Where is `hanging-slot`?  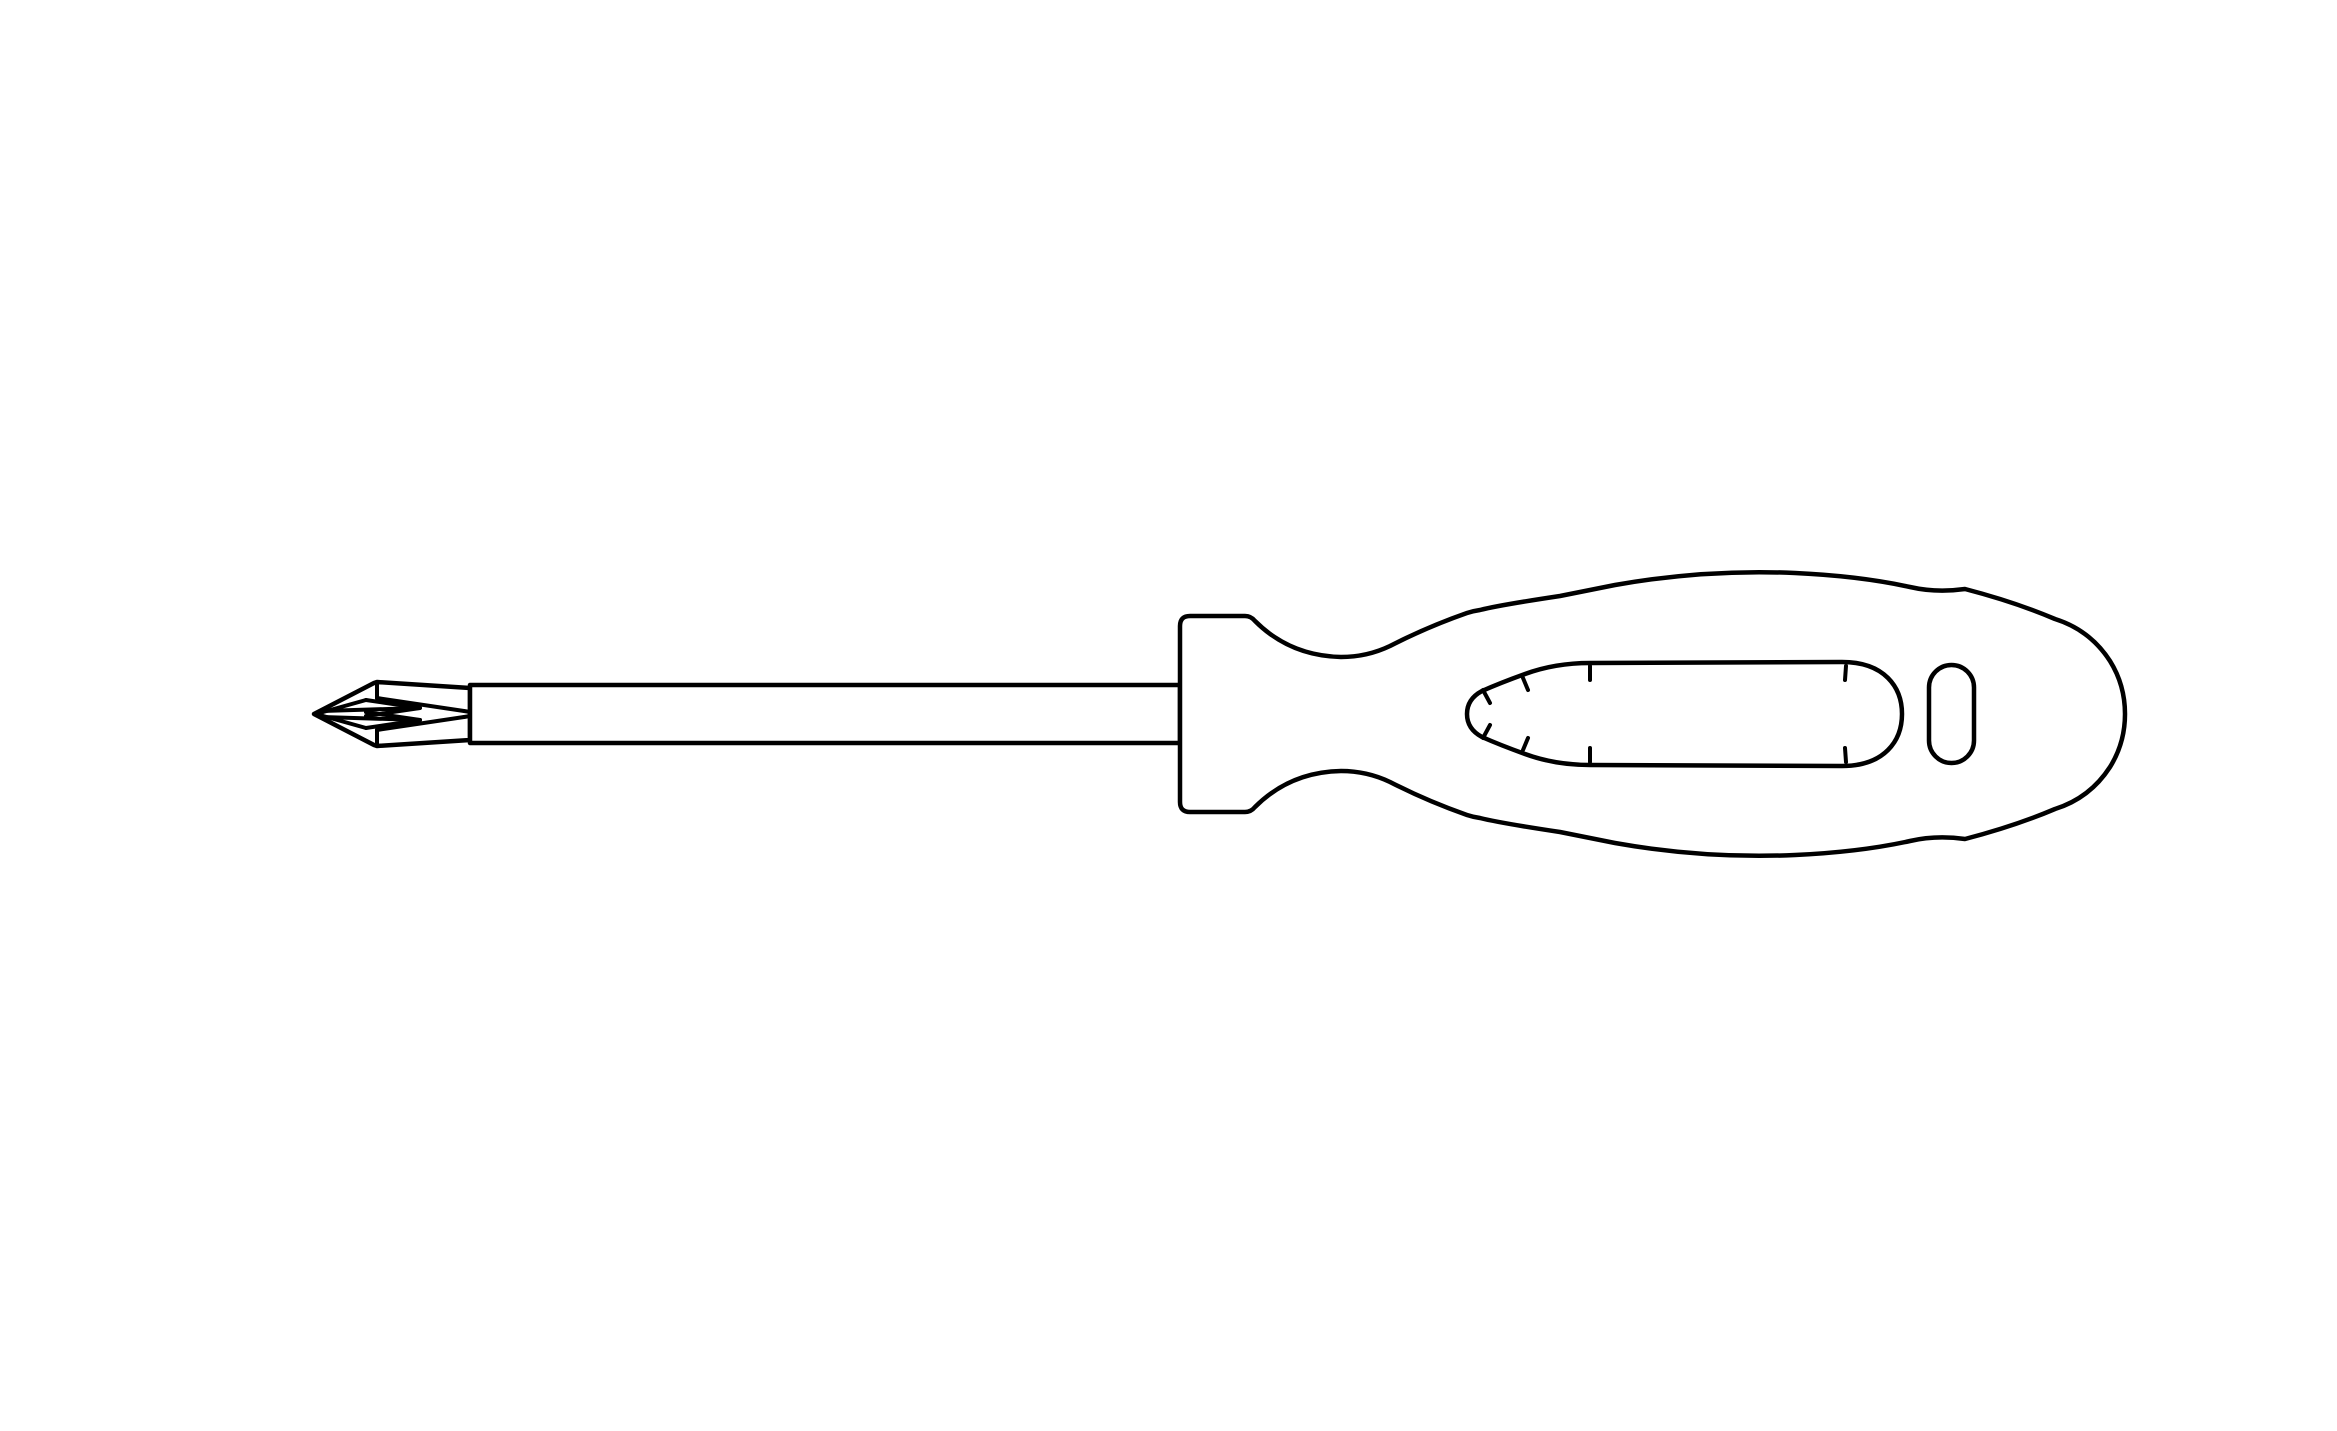 hanging-slot is located at coordinates (1951, 714).